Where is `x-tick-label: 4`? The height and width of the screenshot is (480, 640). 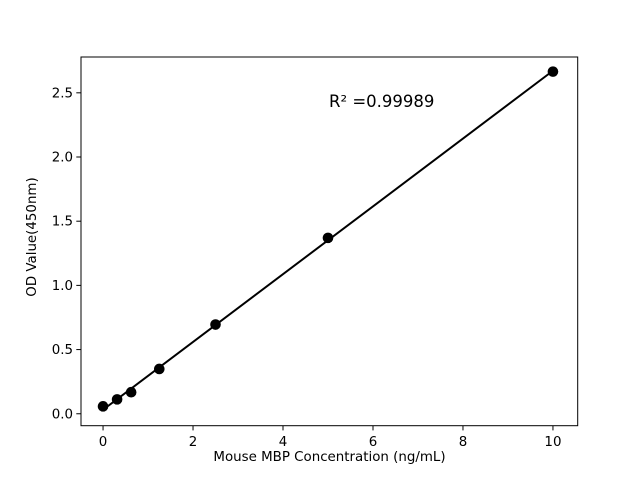 x-tick-label: 4 is located at coordinates (283, 442).